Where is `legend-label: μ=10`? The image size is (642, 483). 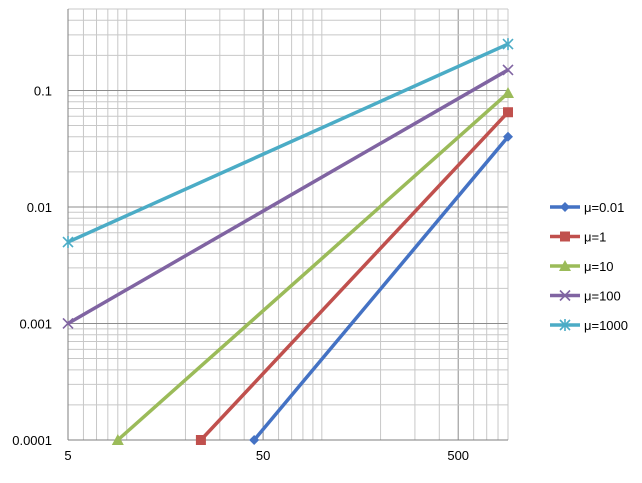
legend-label: μ=10 is located at coordinates (599, 266).